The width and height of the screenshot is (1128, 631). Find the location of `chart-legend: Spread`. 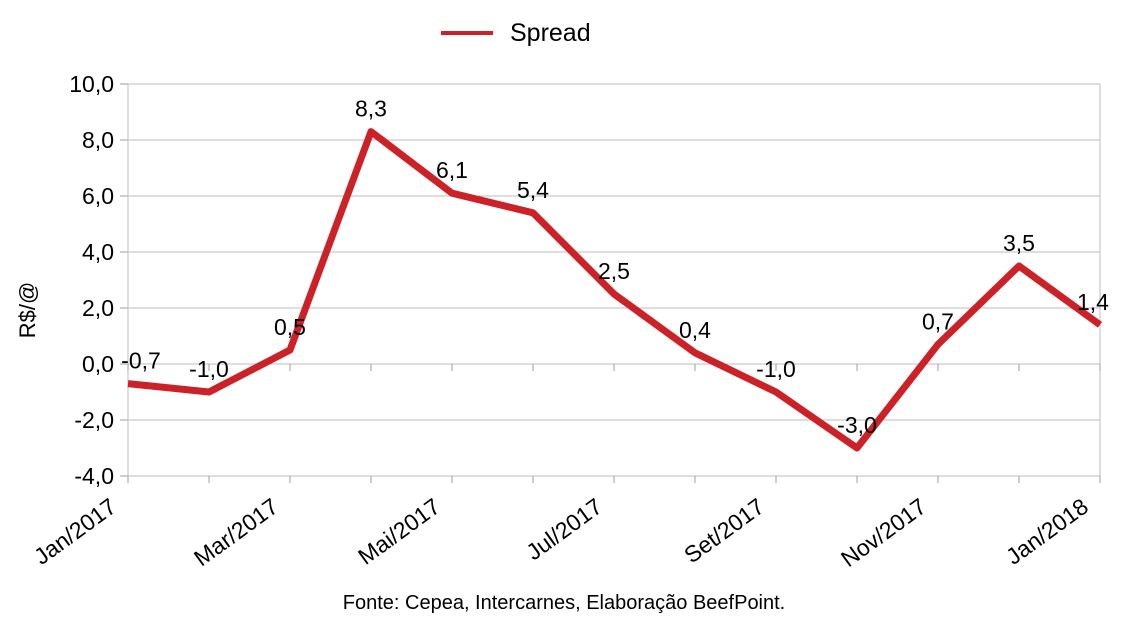

chart-legend: Spread is located at coordinates (516, 33).